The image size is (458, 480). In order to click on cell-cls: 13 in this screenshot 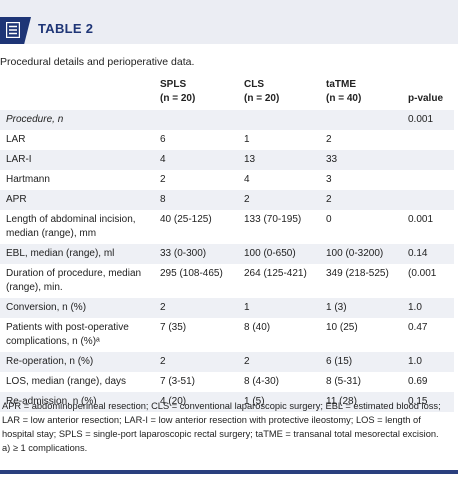, I will do `click(283, 160)`.